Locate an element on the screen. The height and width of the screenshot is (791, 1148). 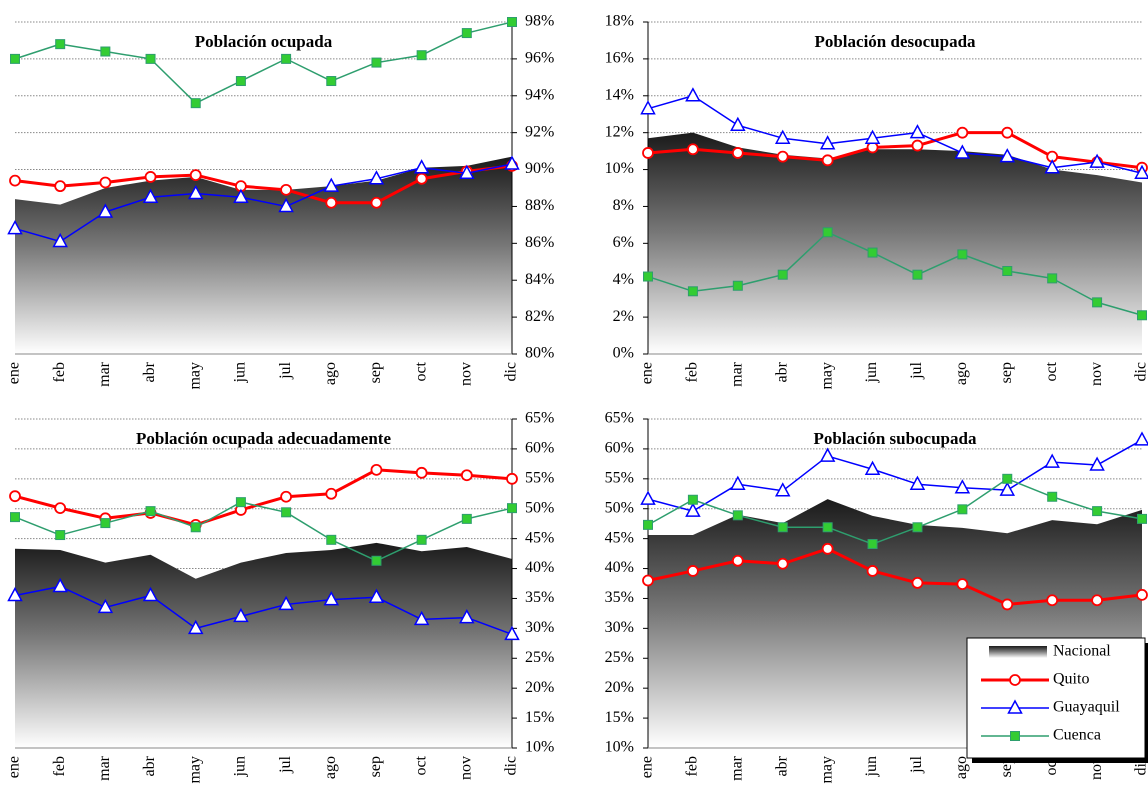
y-tick-label: 94% is located at coordinates (539, 94).